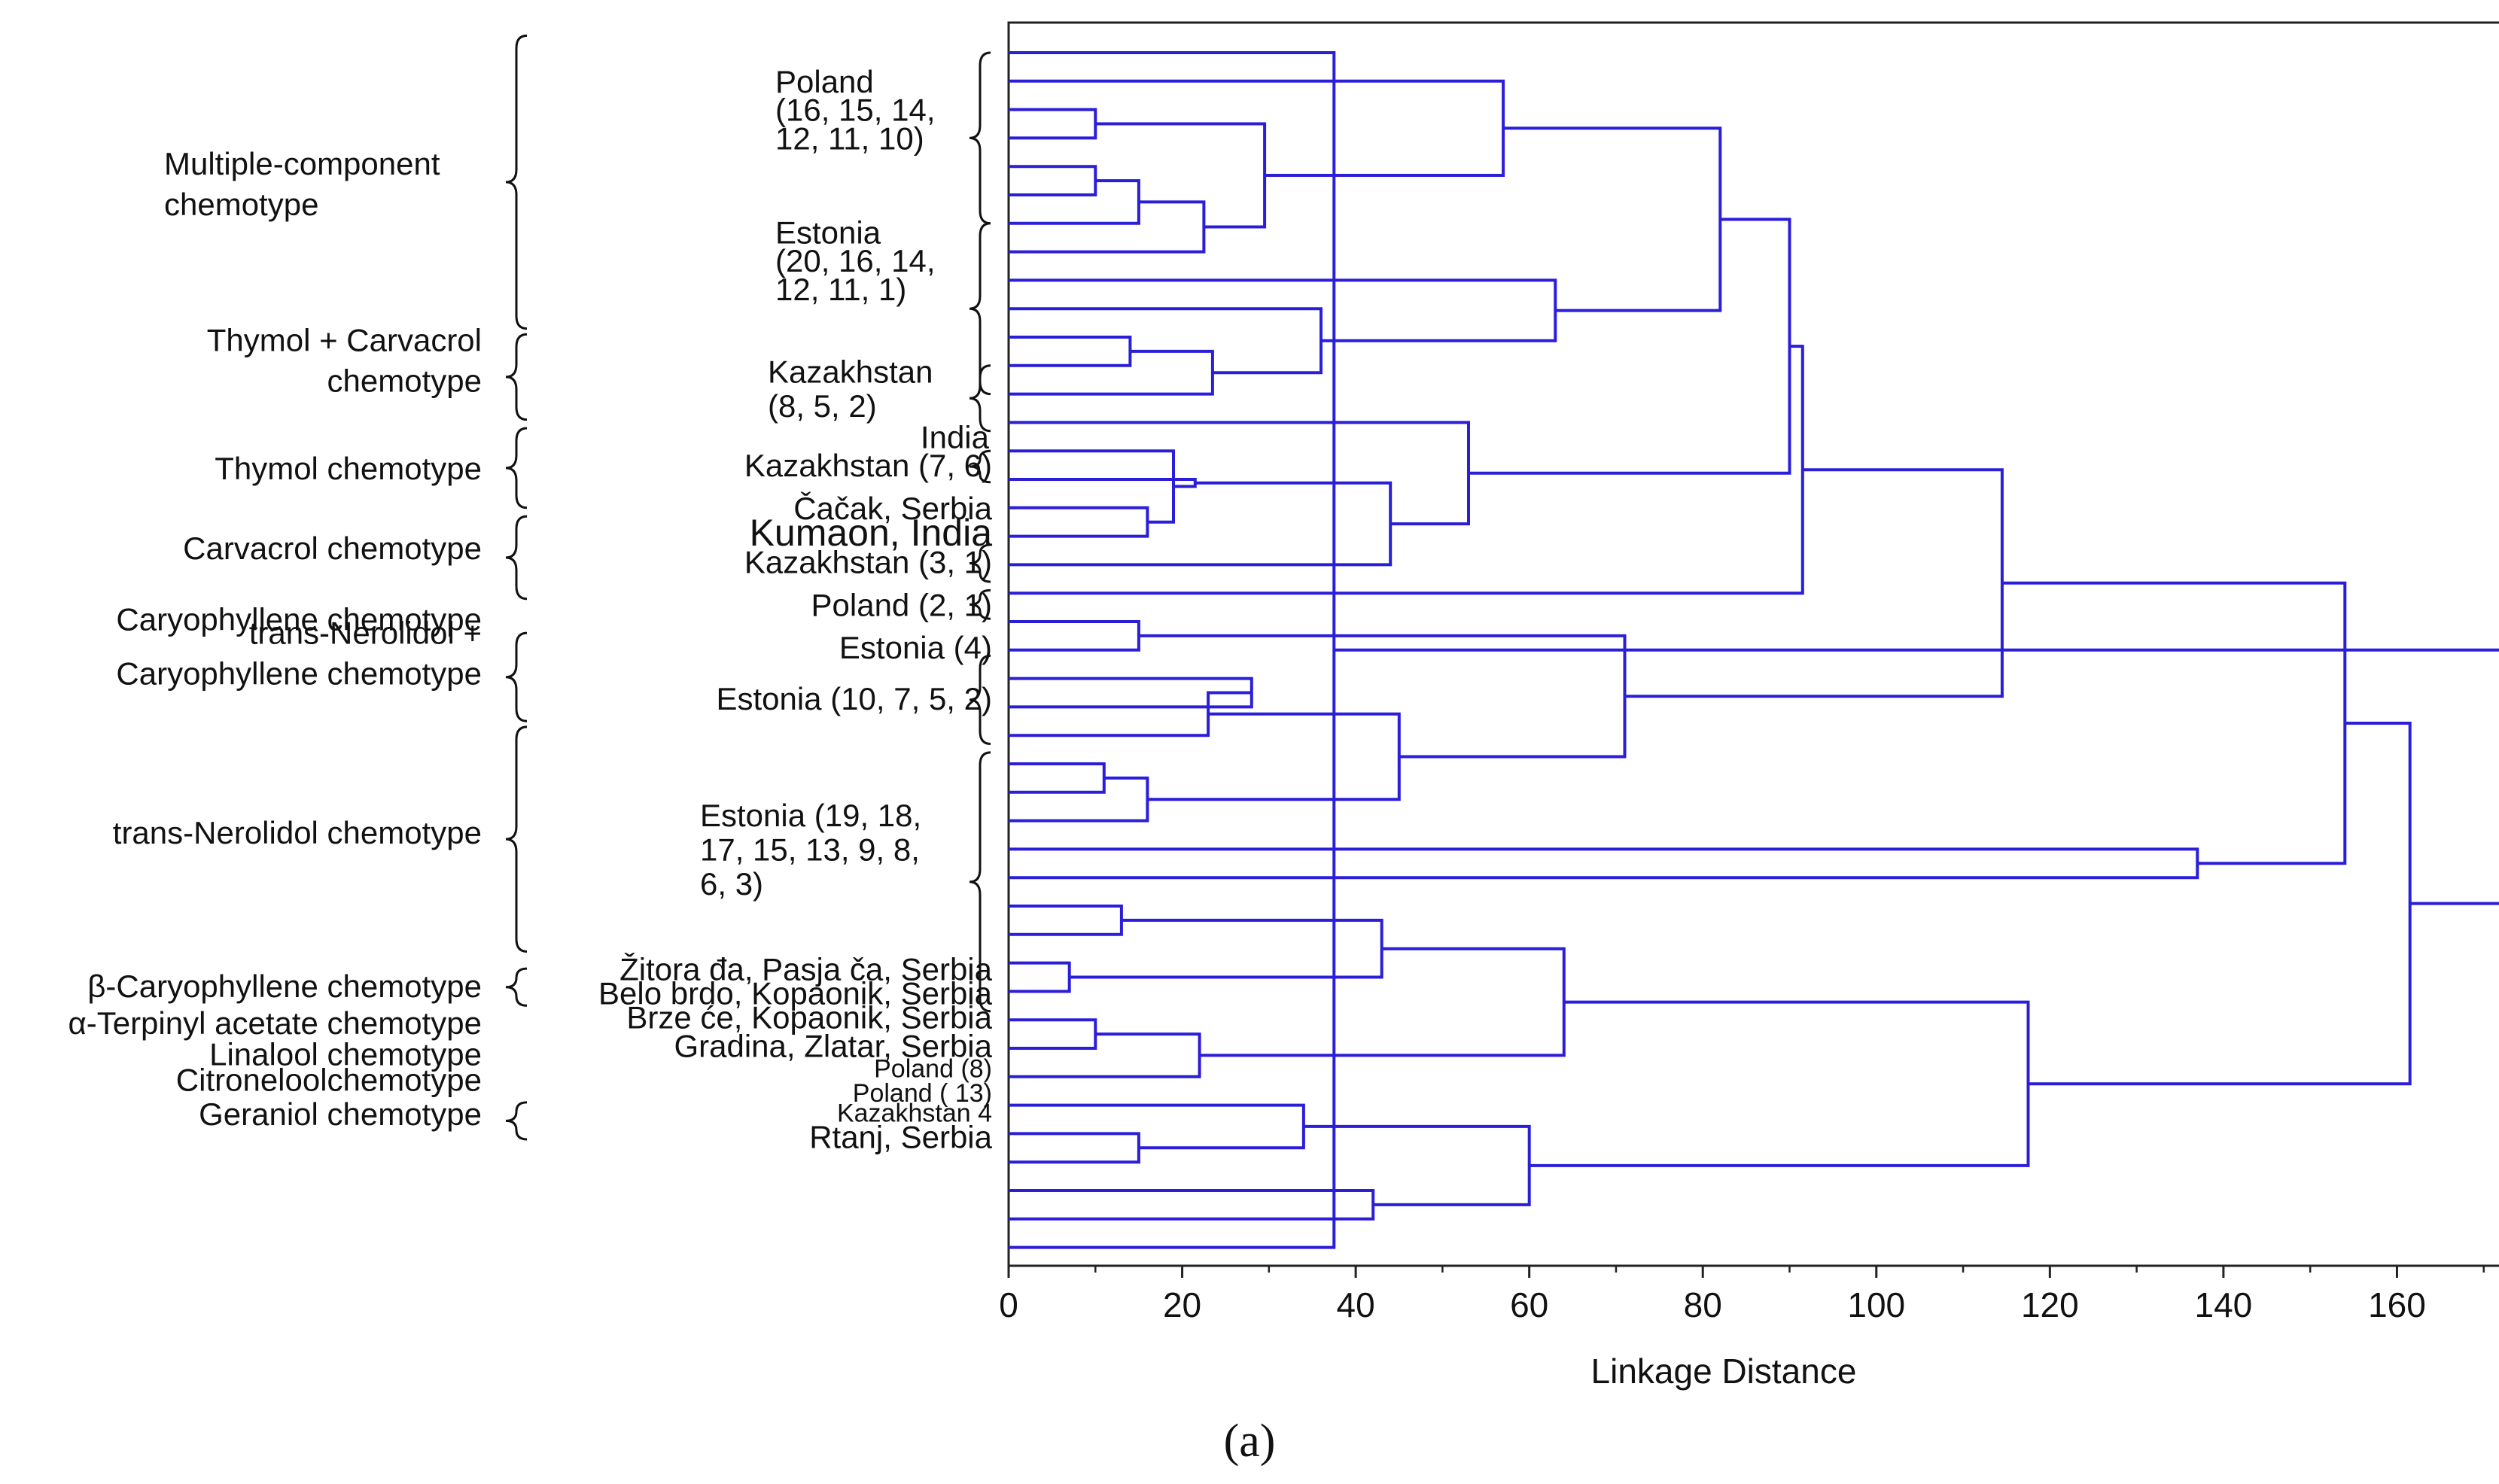  I want to click on sample-label: Estonia (10, 7, 5, 2), so click(854, 698).